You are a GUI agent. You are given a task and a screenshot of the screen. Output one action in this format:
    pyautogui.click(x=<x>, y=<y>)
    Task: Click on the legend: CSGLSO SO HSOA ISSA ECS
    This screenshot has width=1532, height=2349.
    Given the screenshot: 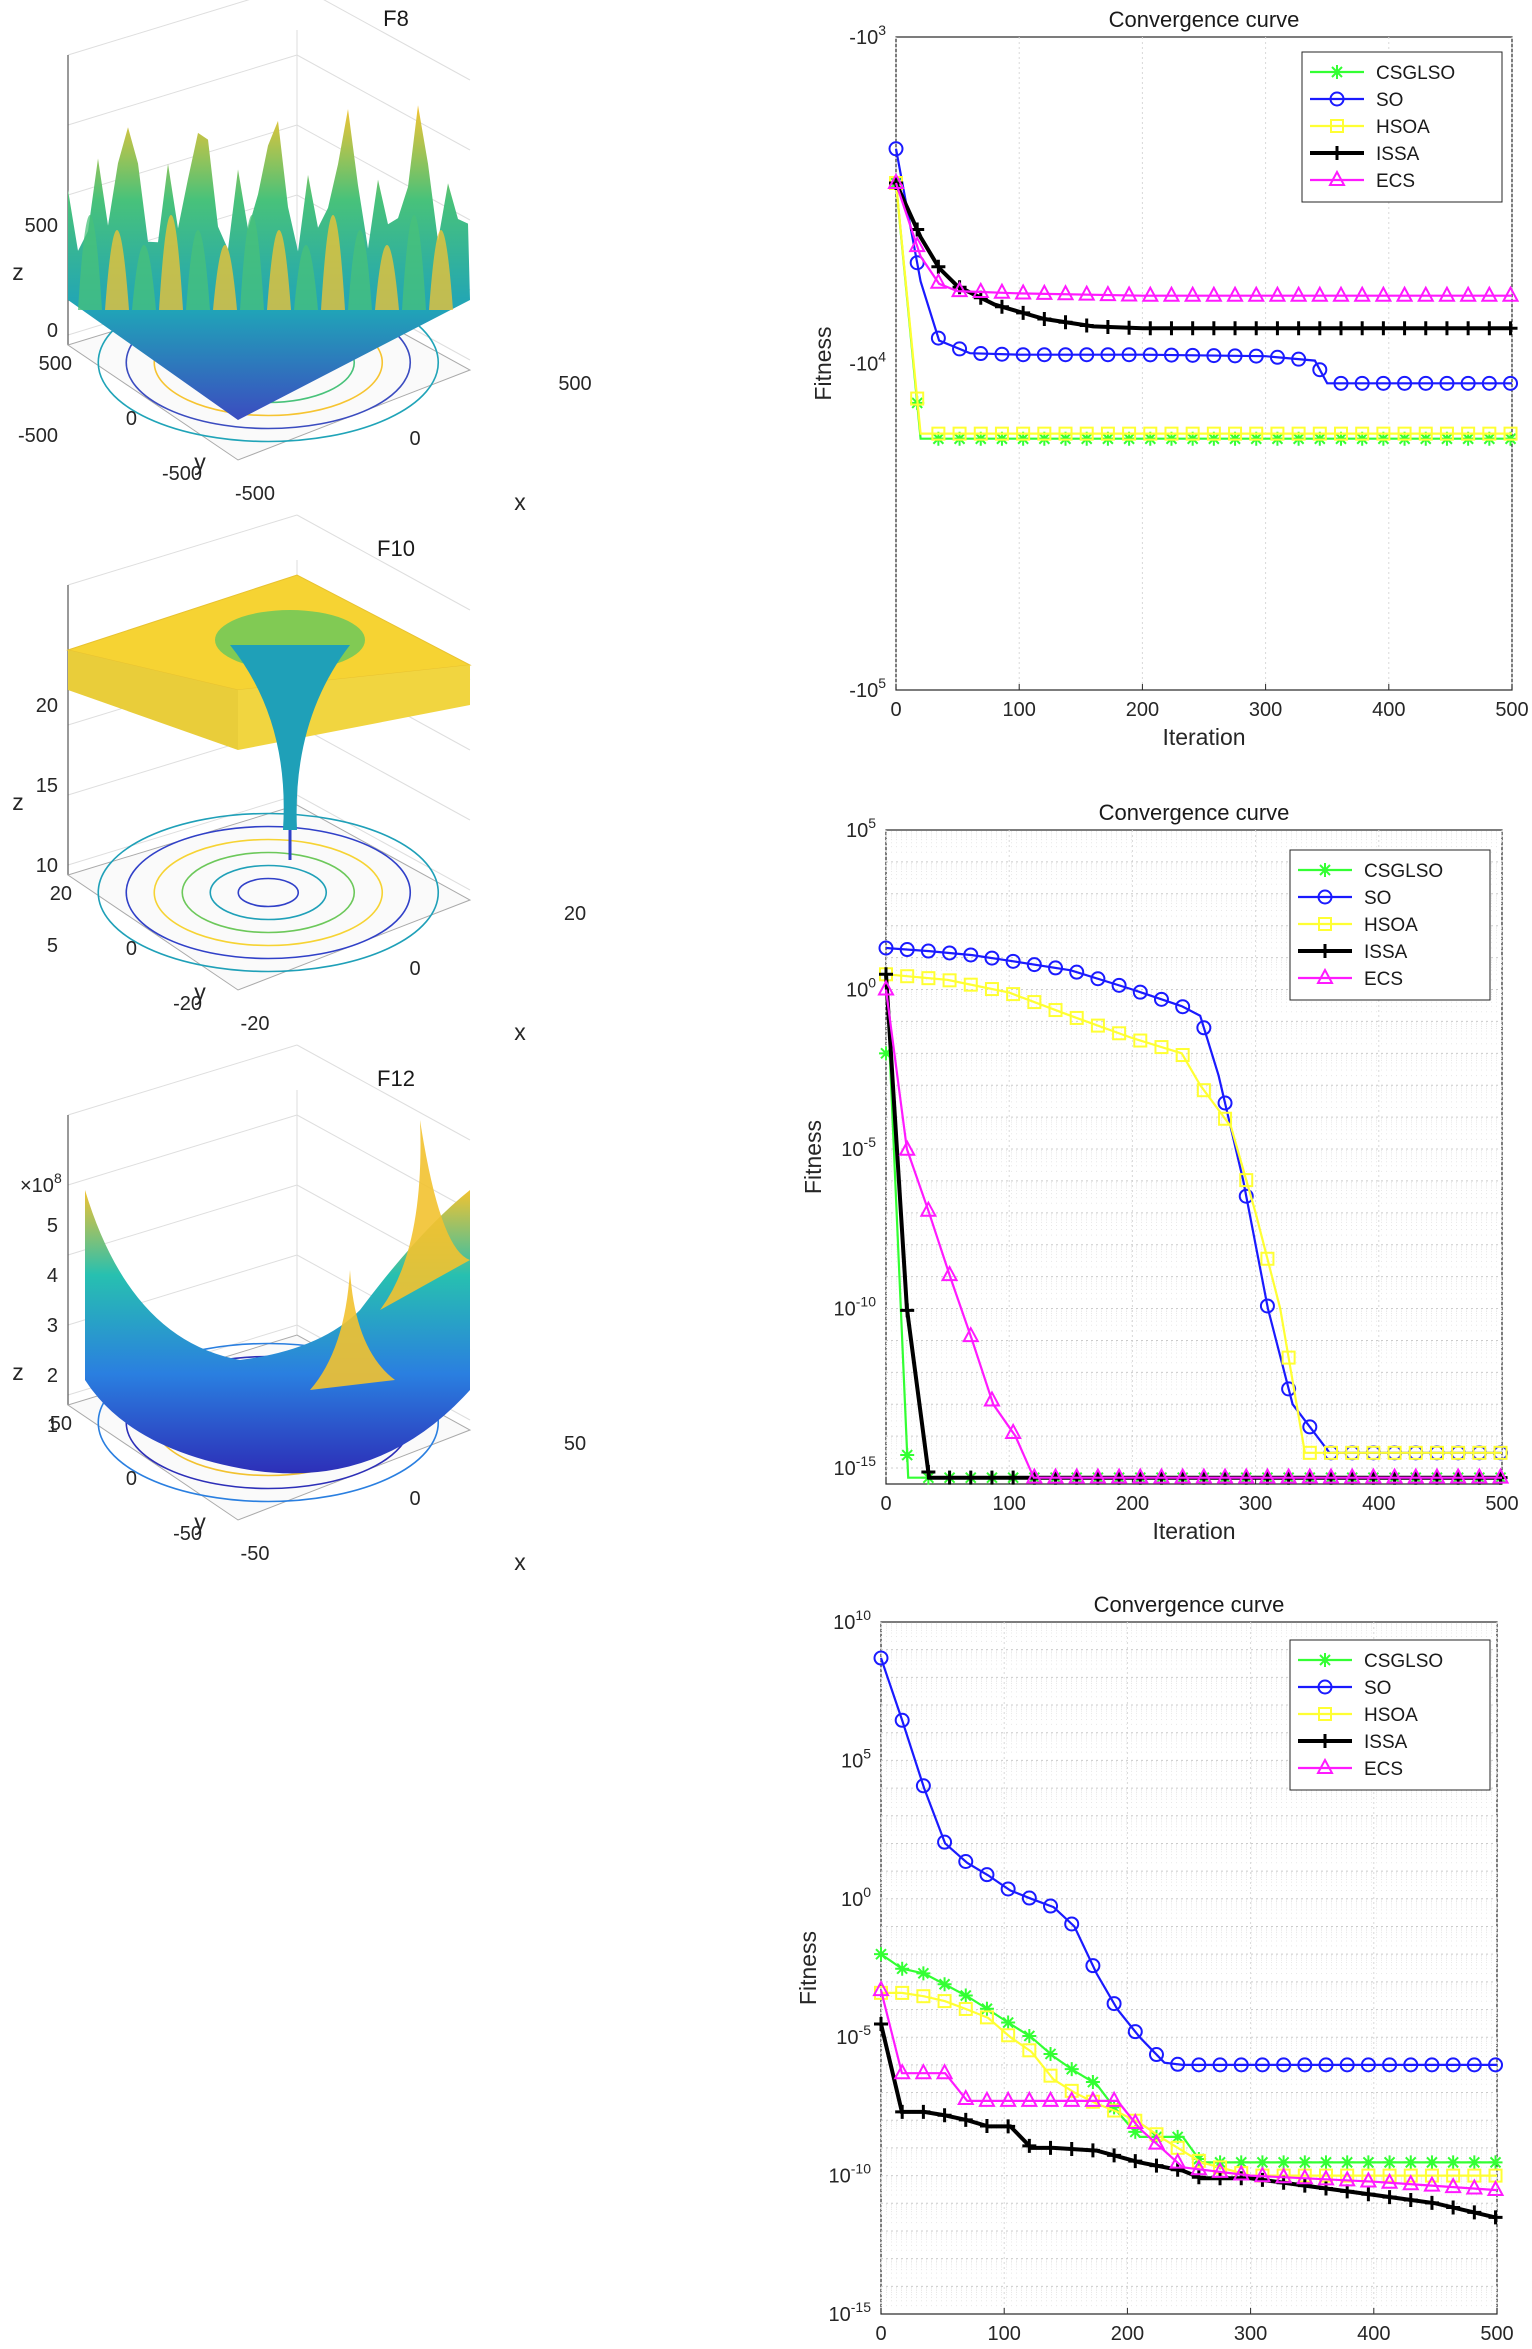 What is the action you would take?
    pyautogui.click(x=1390, y=925)
    